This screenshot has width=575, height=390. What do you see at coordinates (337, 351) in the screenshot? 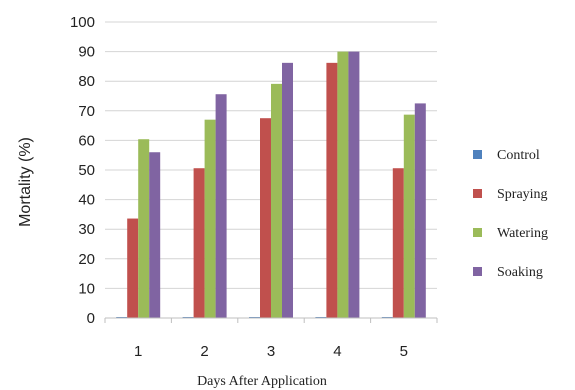
I see `x-tick-label: 4` at bounding box center [337, 351].